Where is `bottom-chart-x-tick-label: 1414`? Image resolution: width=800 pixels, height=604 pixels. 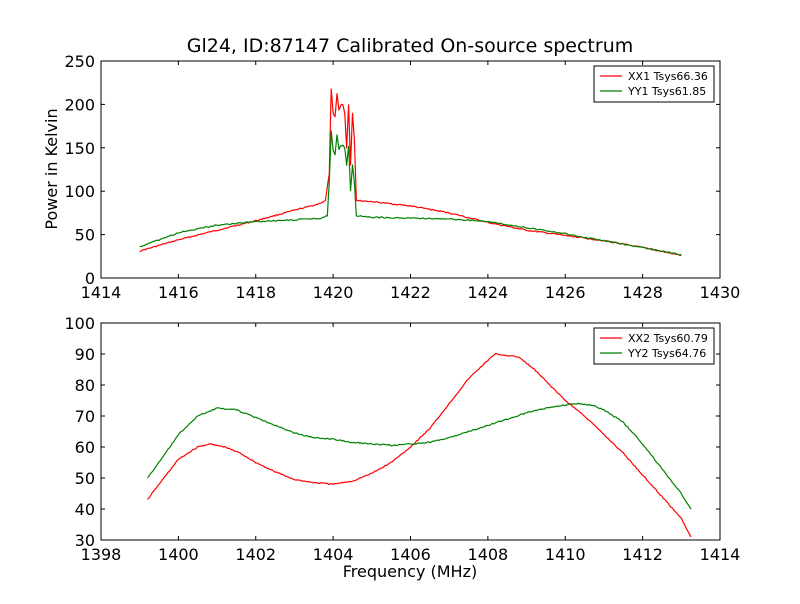
bottom-chart-x-tick-label: 1414 is located at coordinates (720, 554).